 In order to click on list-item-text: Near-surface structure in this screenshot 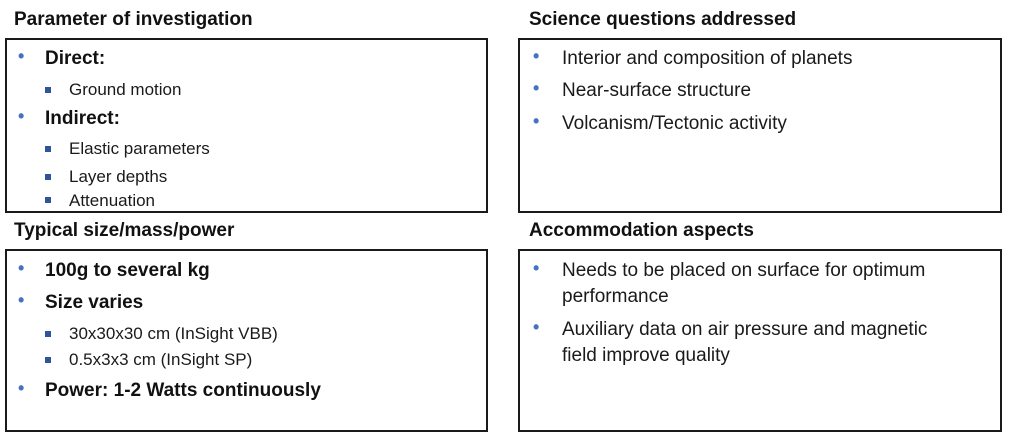, I will do `click(657, 90)`.